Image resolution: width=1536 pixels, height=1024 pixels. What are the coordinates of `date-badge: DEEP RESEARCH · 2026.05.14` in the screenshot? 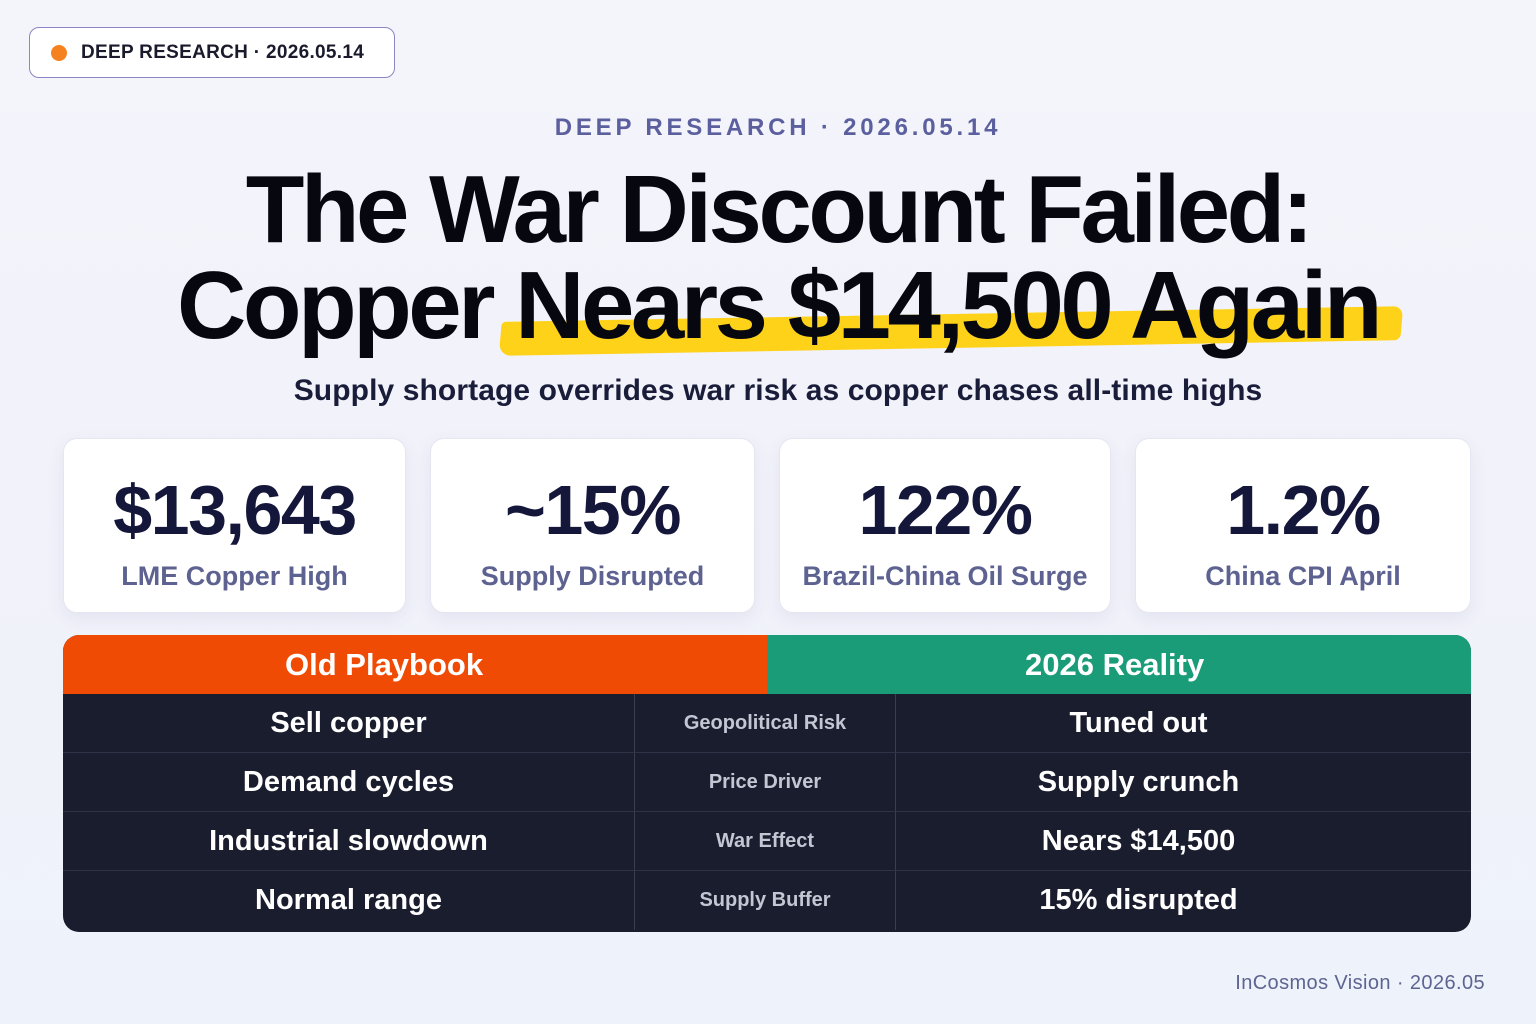 It's located at (212, 52).